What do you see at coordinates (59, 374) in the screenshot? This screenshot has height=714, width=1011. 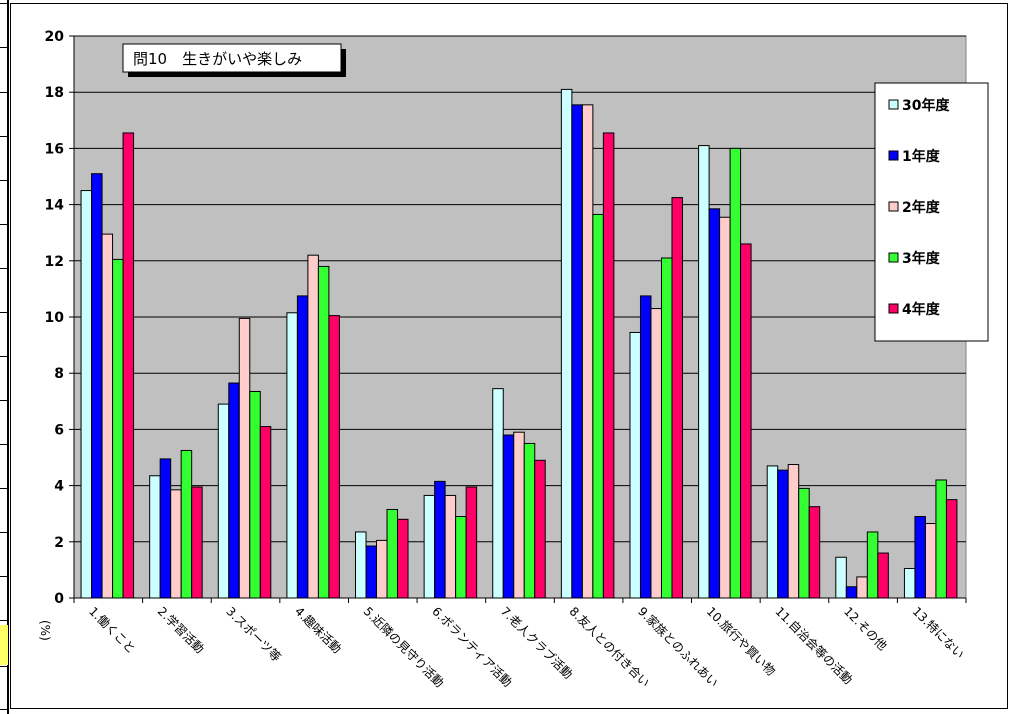 I see `y-tick-label: 8` at bounding box center [59, 374].